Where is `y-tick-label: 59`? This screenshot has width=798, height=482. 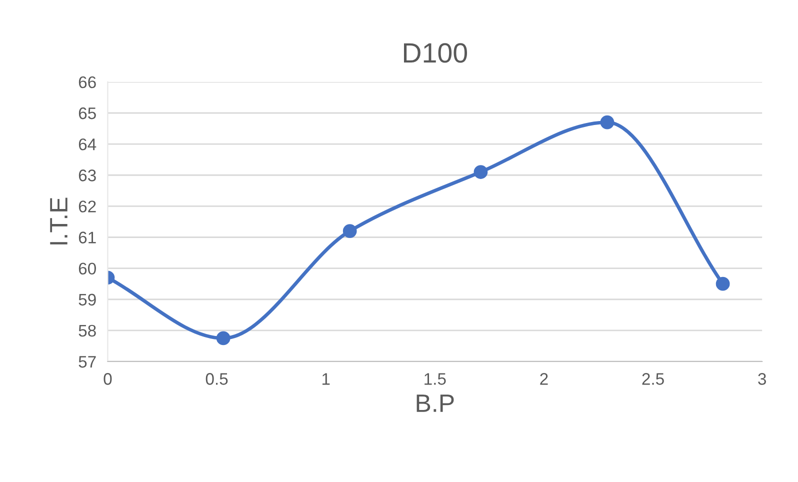
y-tick-label: 59 is located at coordinates (87, 300).